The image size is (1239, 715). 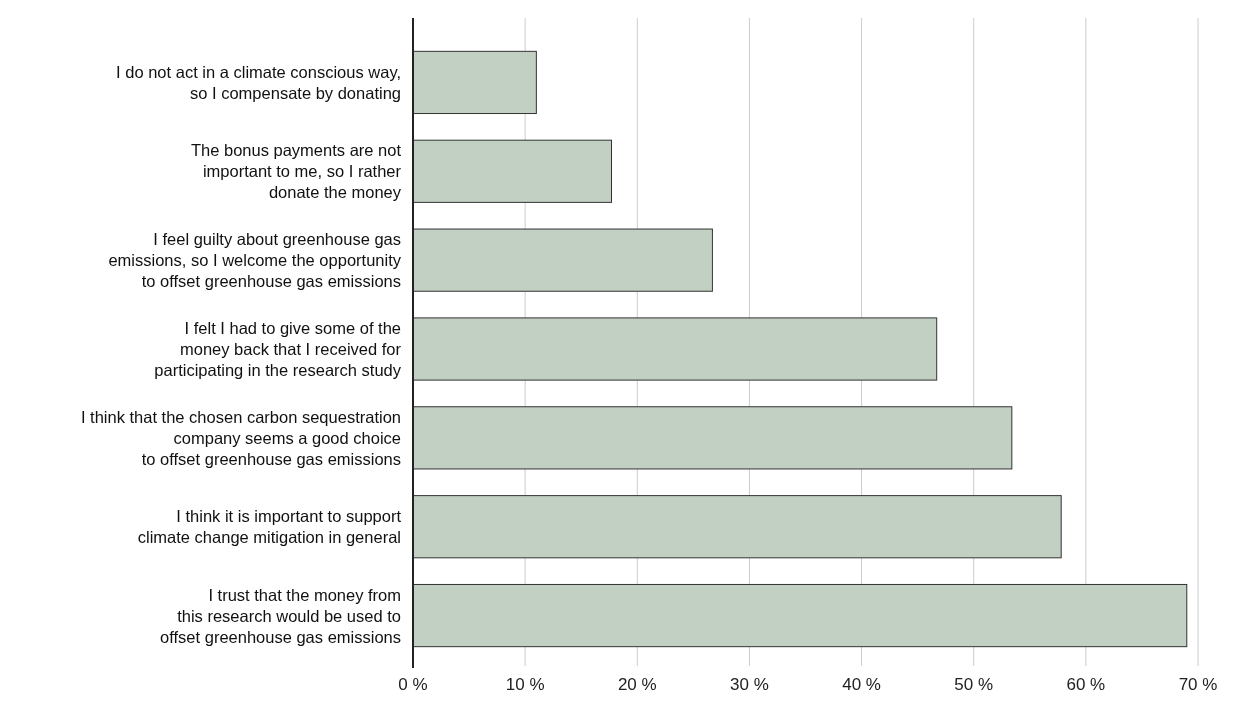 What do you see at coordinates (255, 260) in the screenshot?
I see `y-tick-label: I feel guilty about greenhouse gas emissions, so I welcome the opportunity to offset greenhouse gas emissions` at bounding box center [255, 260].